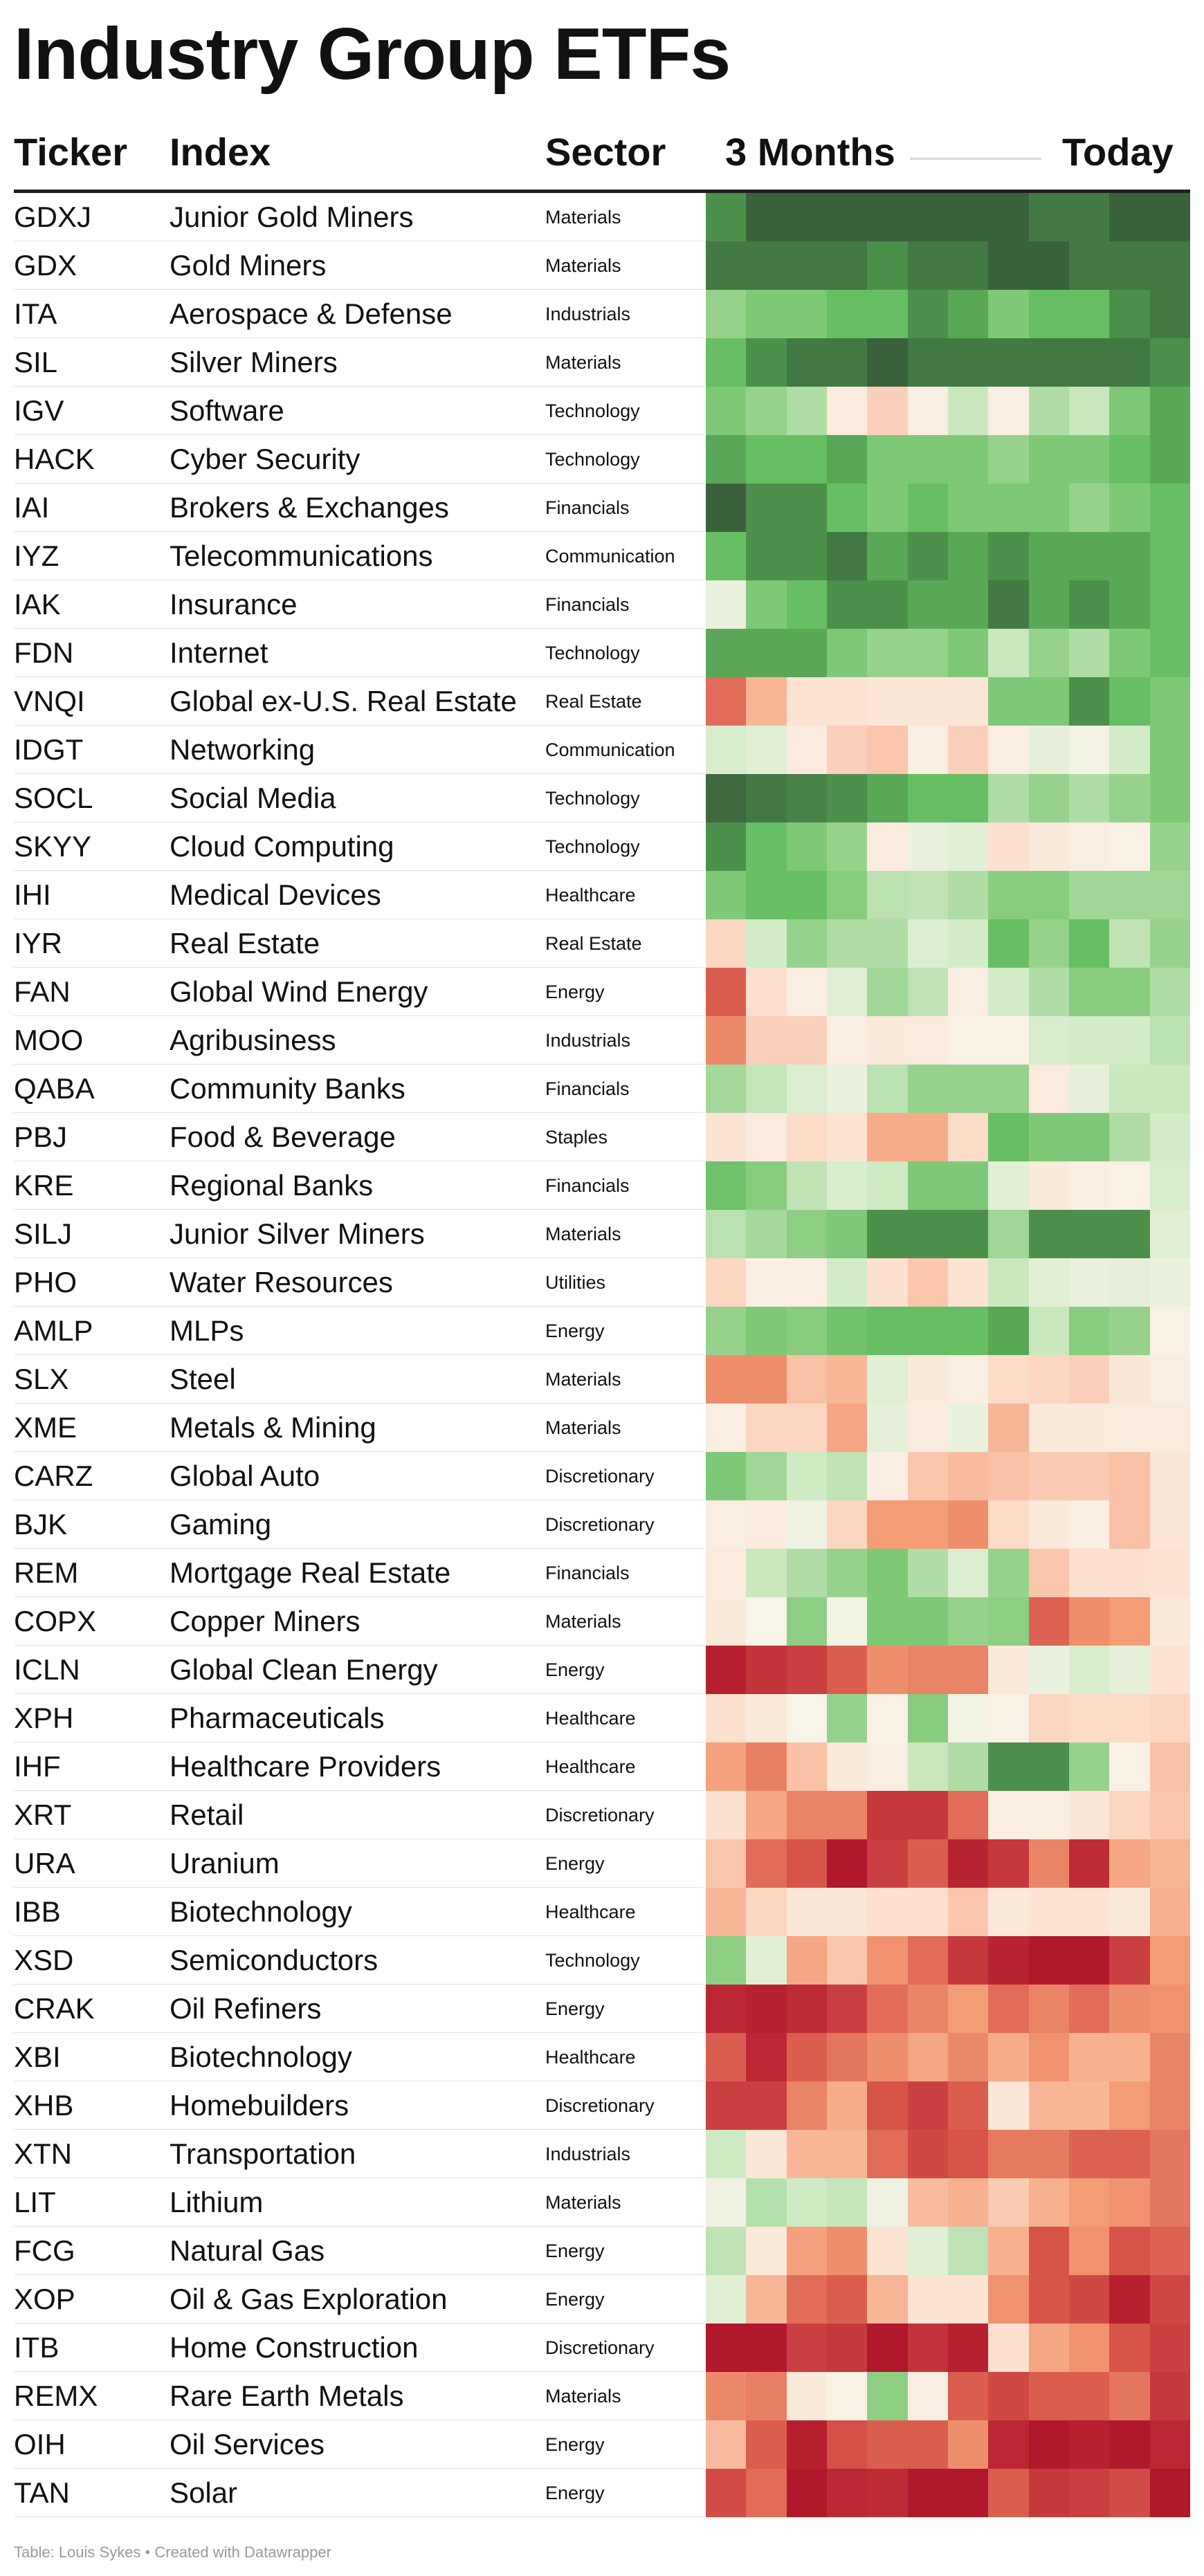  Describe the element at coordinates (975, 159) in the screenshot. I see `period-connector-line` at that location.